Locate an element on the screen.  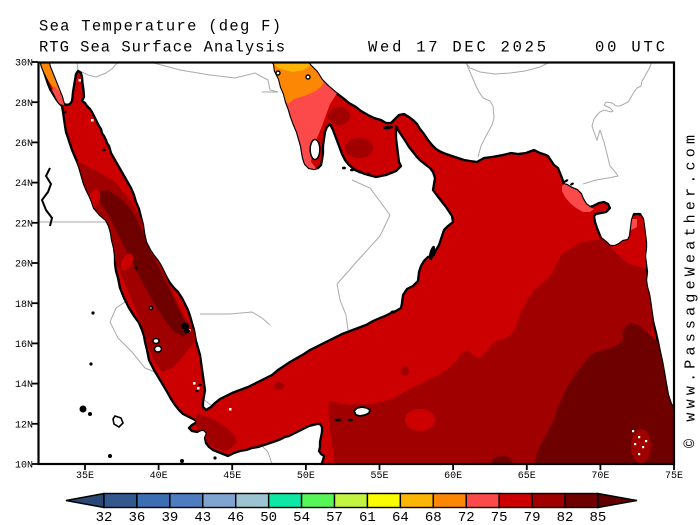
svg-text: 82 is located at coordinates (565, 517).